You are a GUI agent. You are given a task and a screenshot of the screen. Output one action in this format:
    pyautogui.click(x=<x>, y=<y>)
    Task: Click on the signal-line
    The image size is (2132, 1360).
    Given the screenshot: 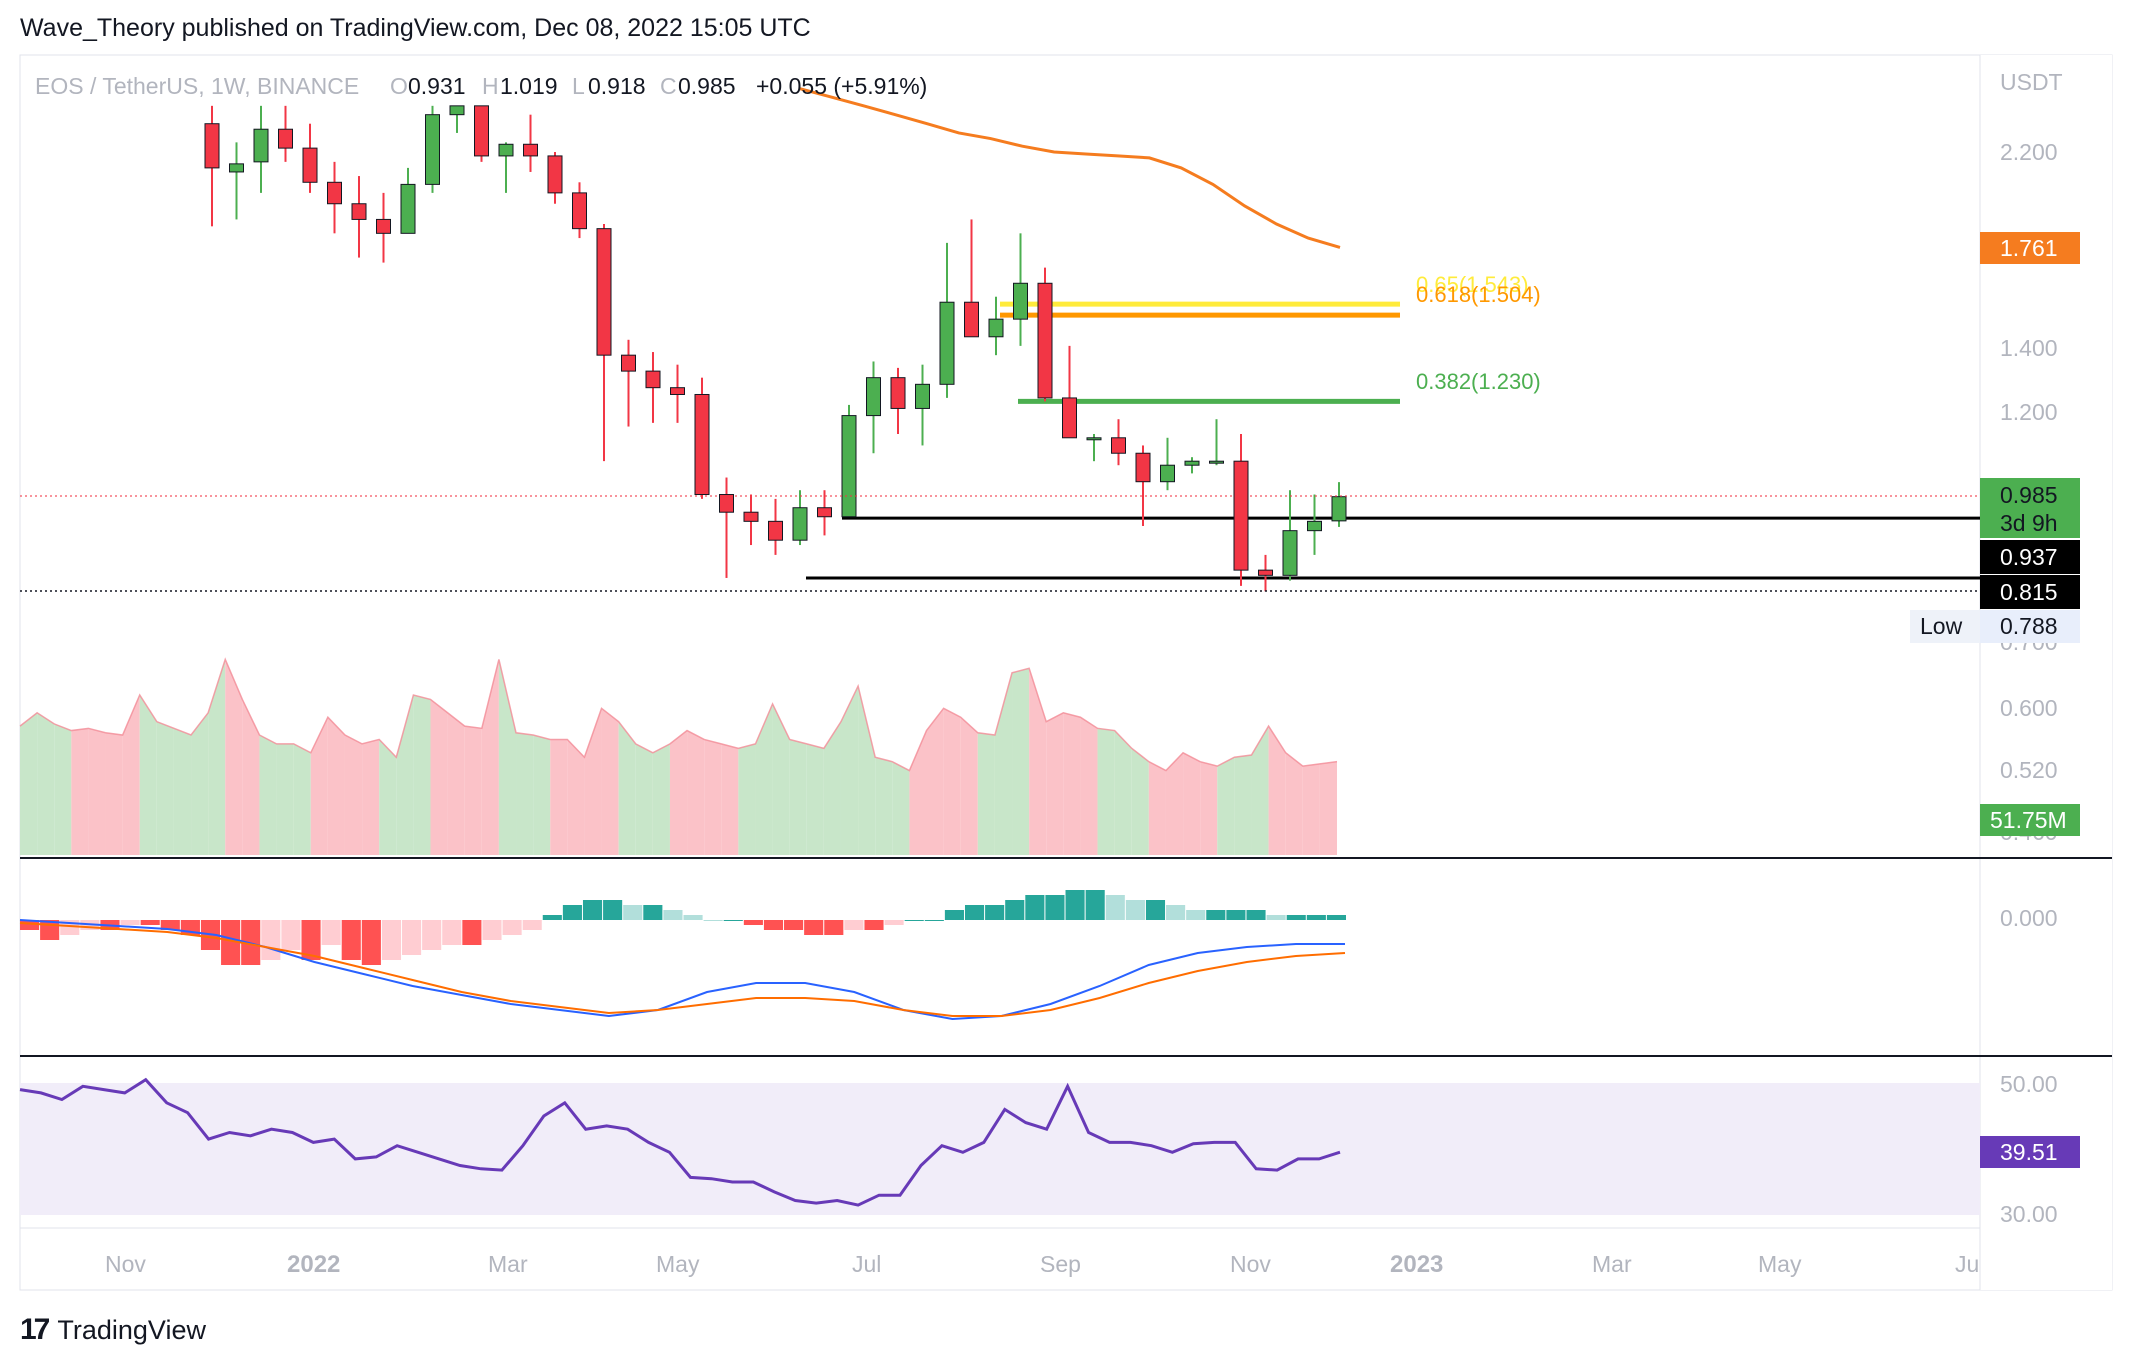 What is the action you would take?
    pyautogui.click(x=682, y=969)
    